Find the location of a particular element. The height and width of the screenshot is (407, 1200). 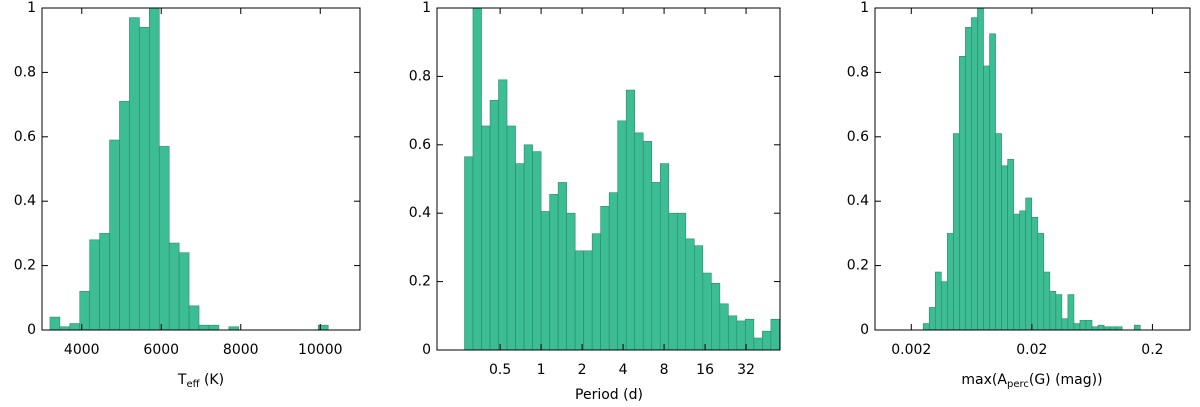

x-tick-label: 0.002 is located at coordinates (911, 350).